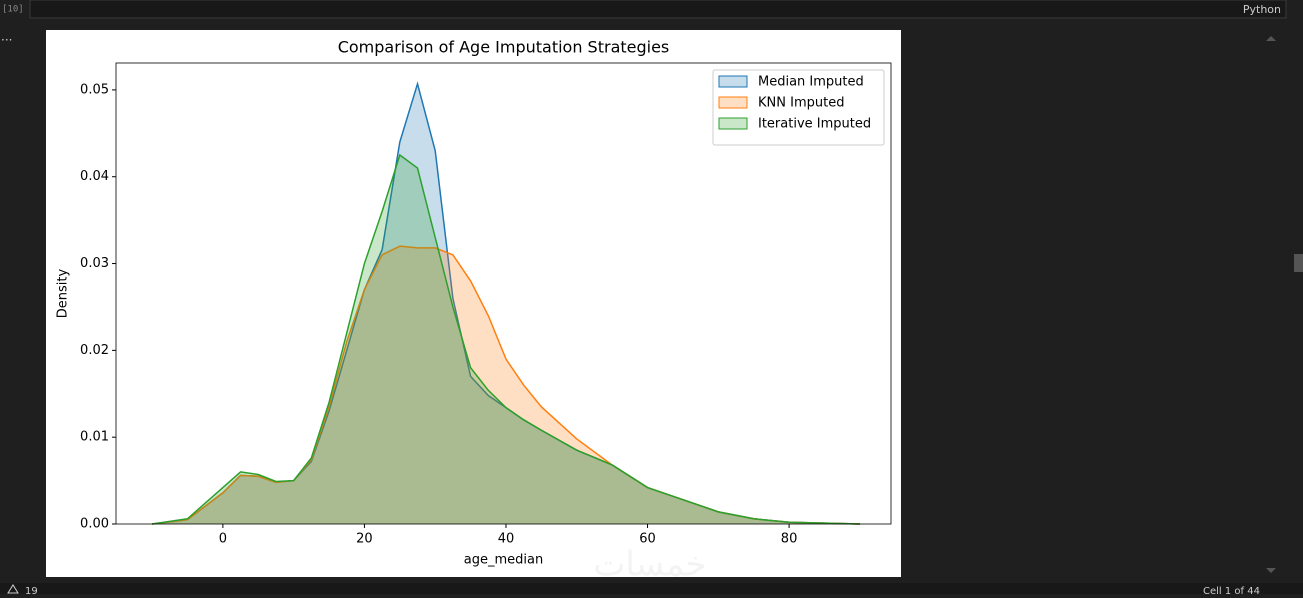 The width and height of the screenshot is (1303, 598). I want to click on warning-icon, so click(13, 589).